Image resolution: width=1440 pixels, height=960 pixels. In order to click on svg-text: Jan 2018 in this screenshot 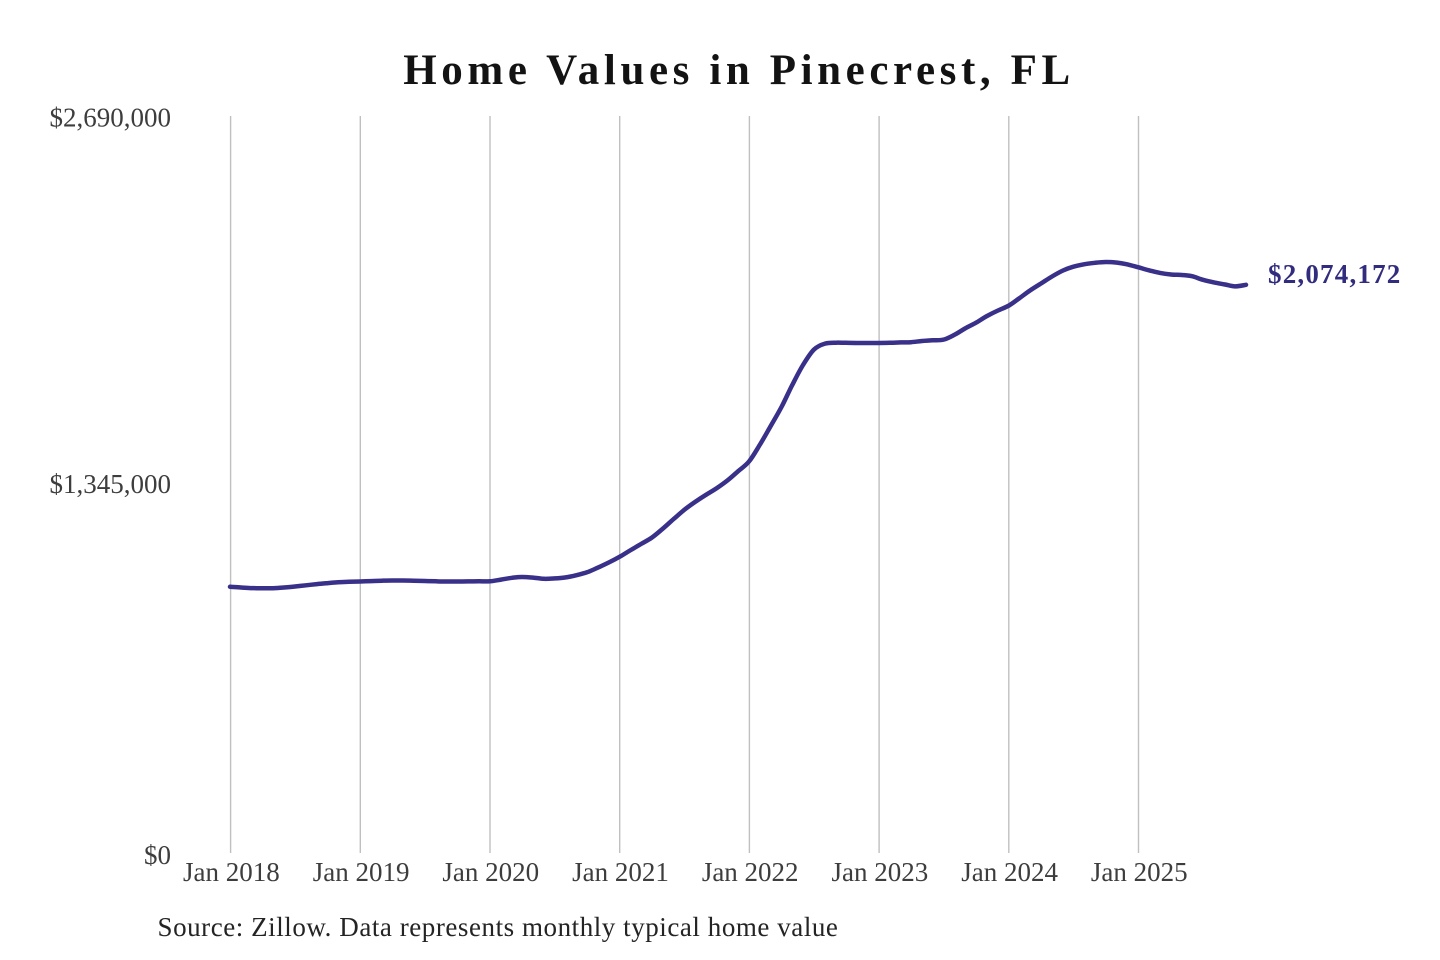, I will do `click(231, 872)`.